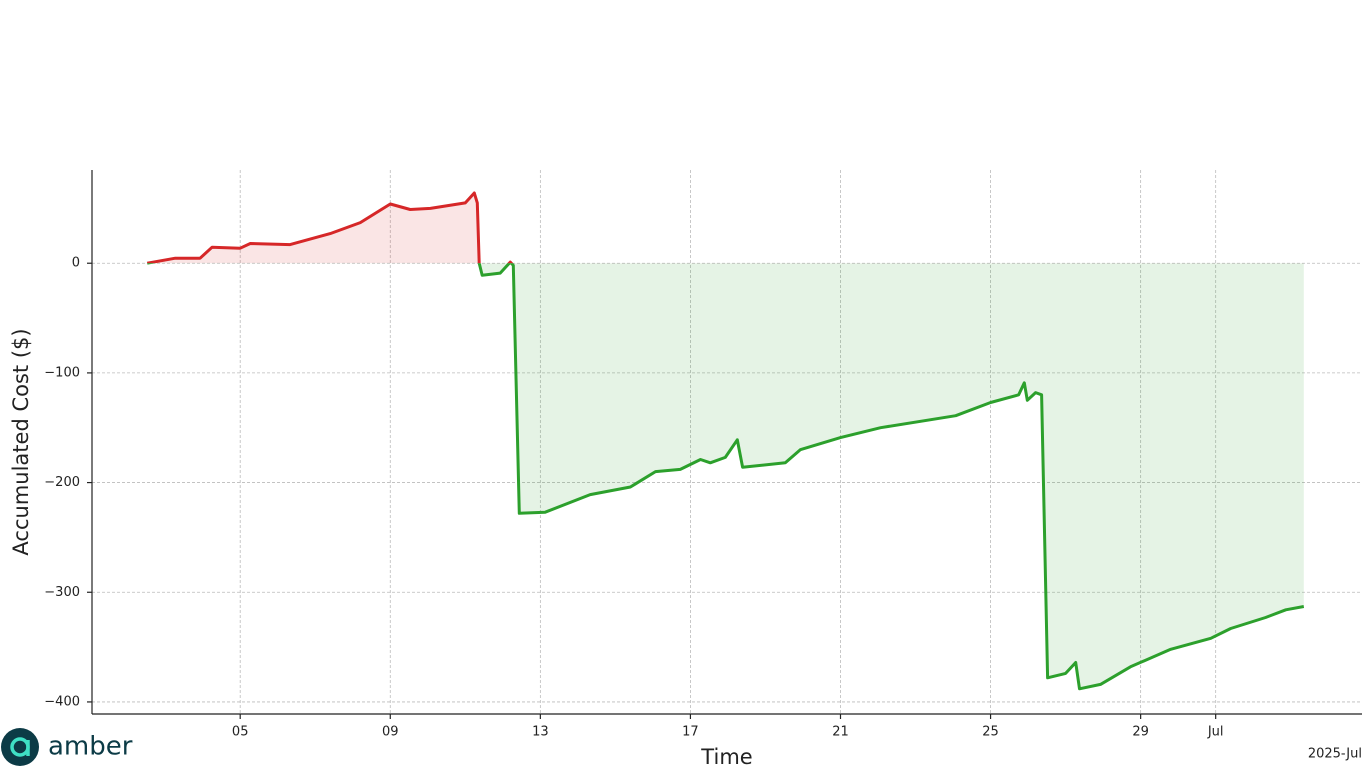 This screenshot has height=768, width=1366. What do you see at coordinates (1215, 732) in the screenshot?
I see `x-tick-label: Jul` at bounding box center [1215, 732].